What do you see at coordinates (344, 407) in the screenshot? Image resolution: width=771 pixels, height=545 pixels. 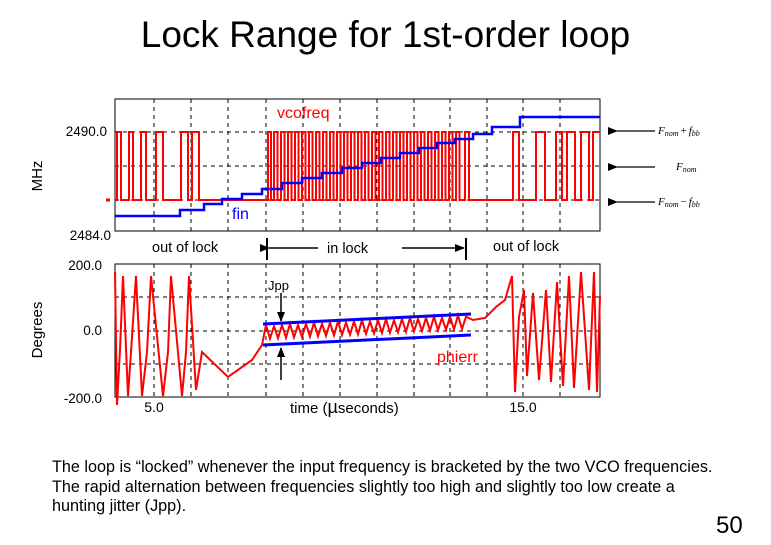 I see `x-axis-label: time (µseconds)` at bounding box center [344, 407].